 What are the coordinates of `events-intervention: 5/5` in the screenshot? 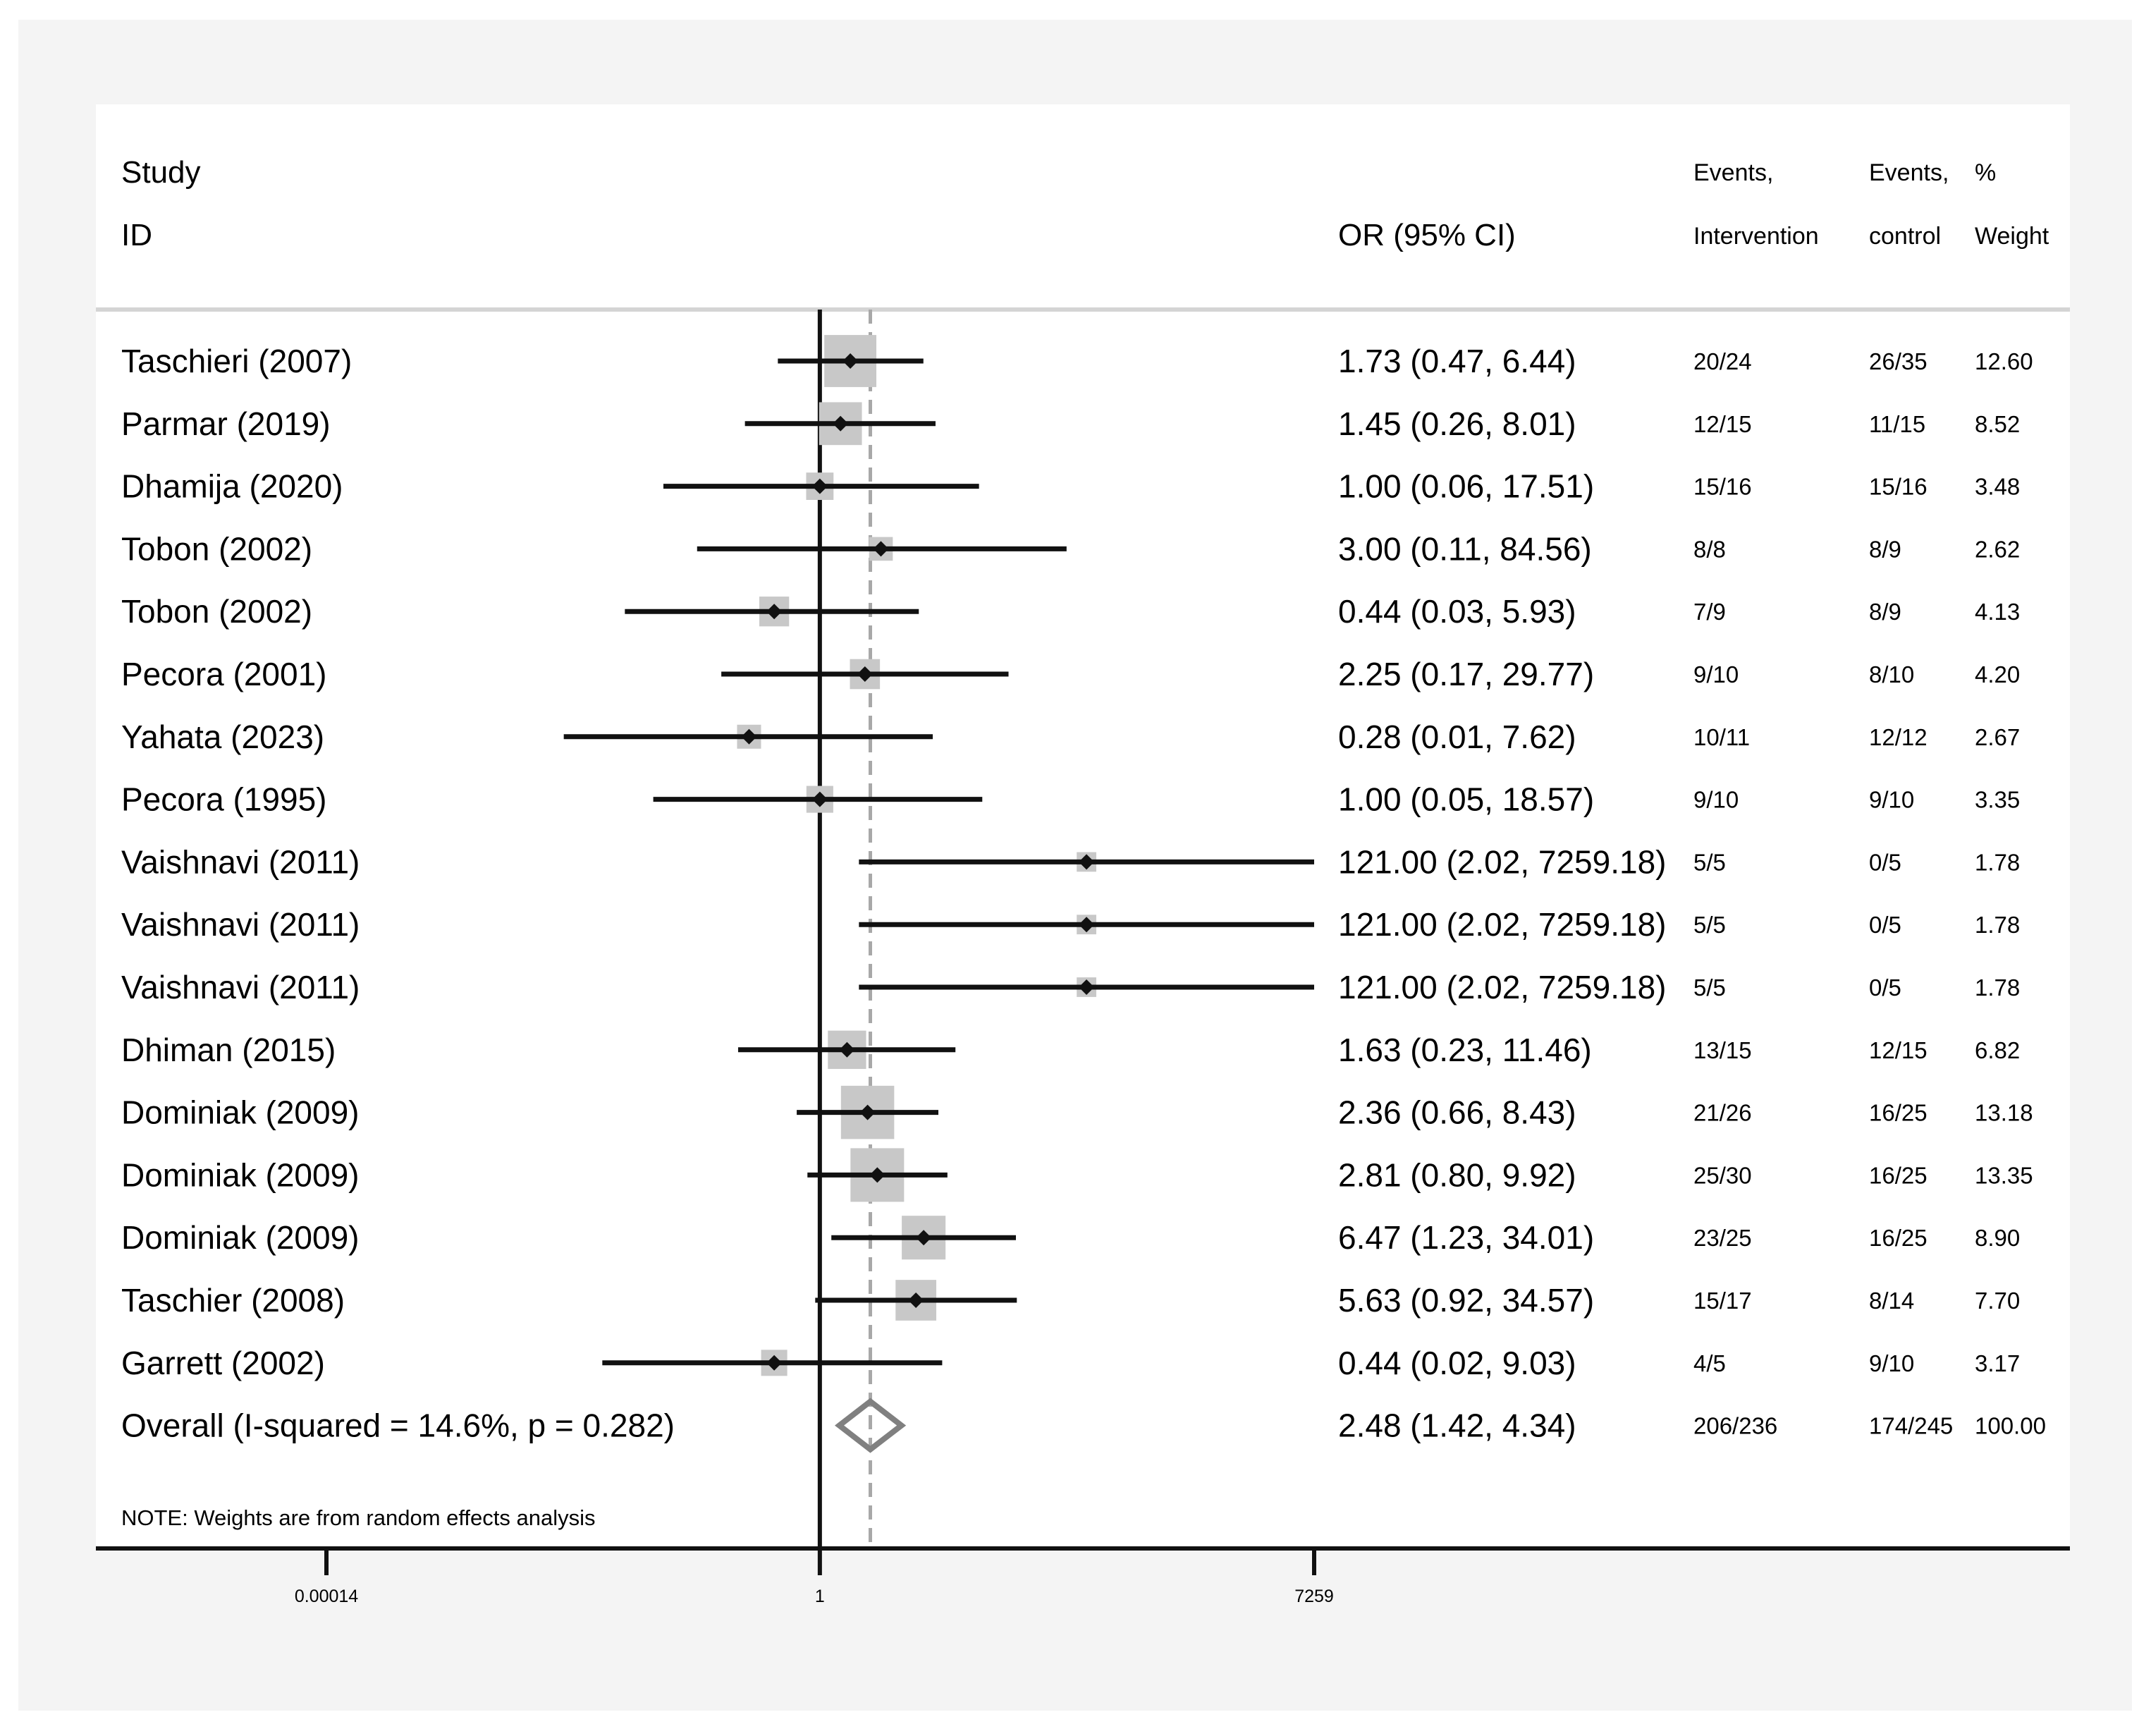 It's located at (1709, 862).